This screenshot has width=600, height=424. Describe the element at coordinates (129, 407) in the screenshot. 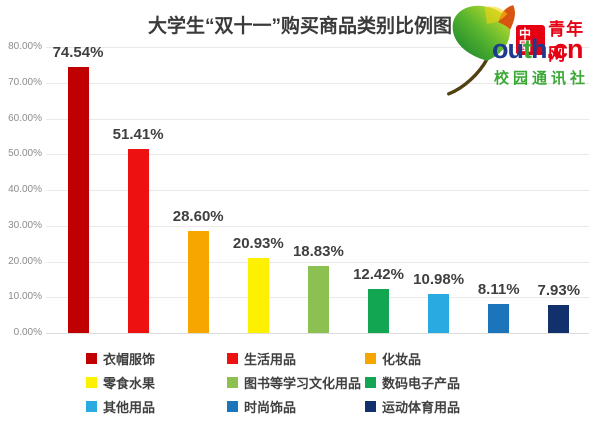

I see `legend-label: 其他用品` at that location.